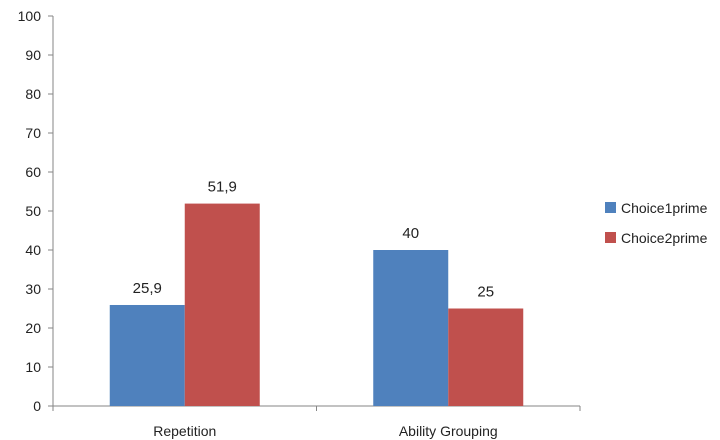 The width and height of the screenshot is (720, 440). I want to click on y-tick-label: 40, so click(33, 250).